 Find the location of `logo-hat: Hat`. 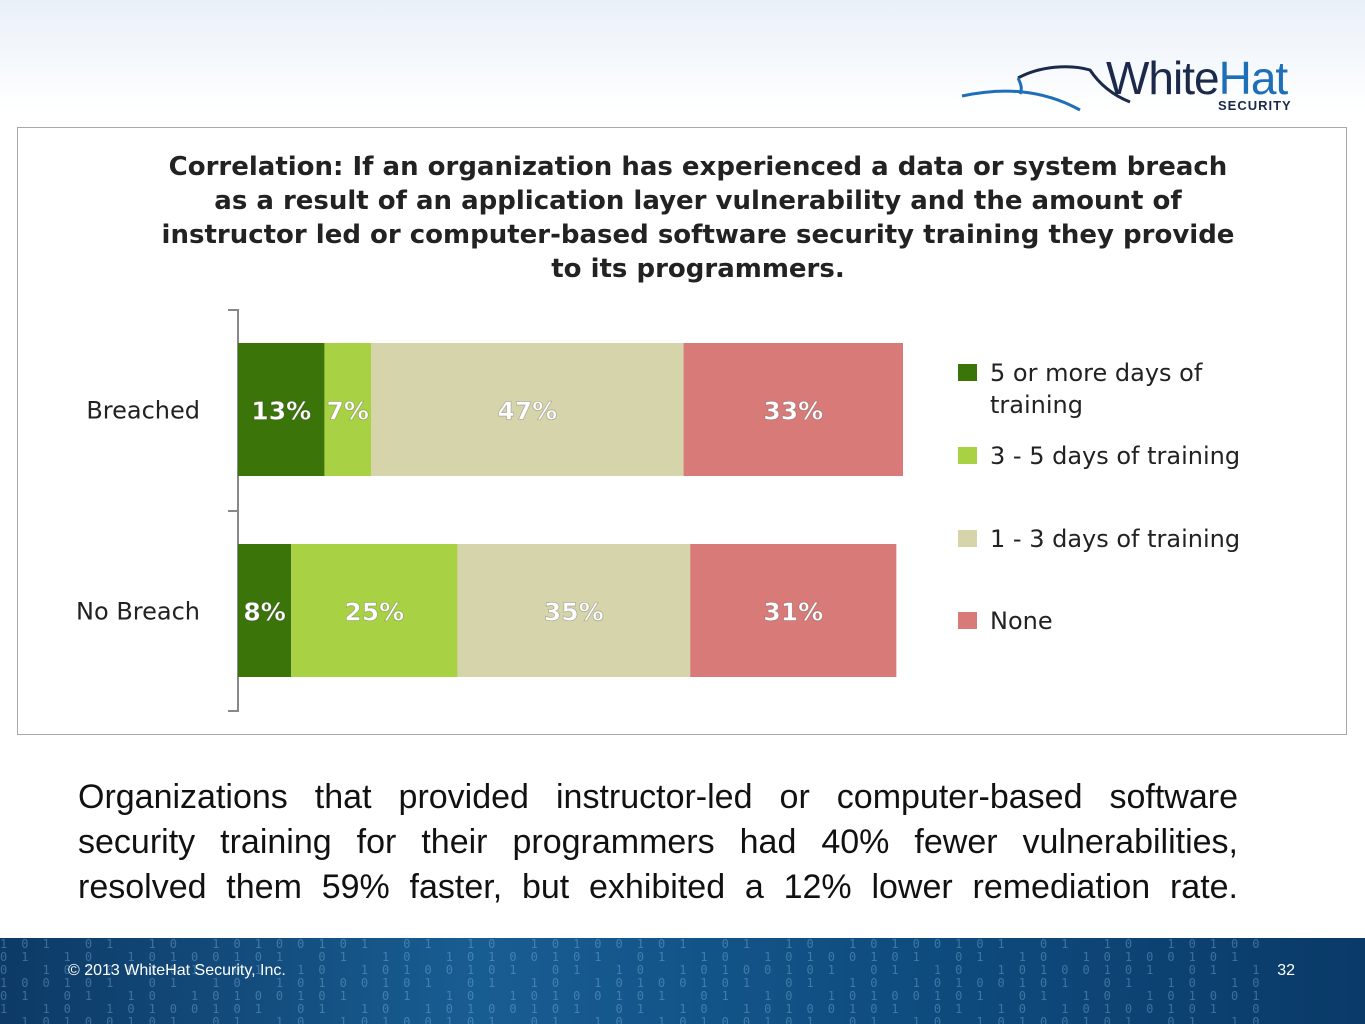

logo-hat: Hat is located at coordinates (1253, 78).